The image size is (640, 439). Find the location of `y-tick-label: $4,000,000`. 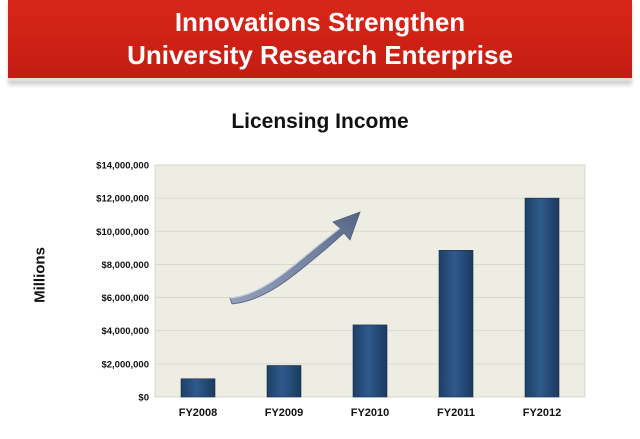

y-tick-label: $4,000,000 is located at coordinates (125, 331).